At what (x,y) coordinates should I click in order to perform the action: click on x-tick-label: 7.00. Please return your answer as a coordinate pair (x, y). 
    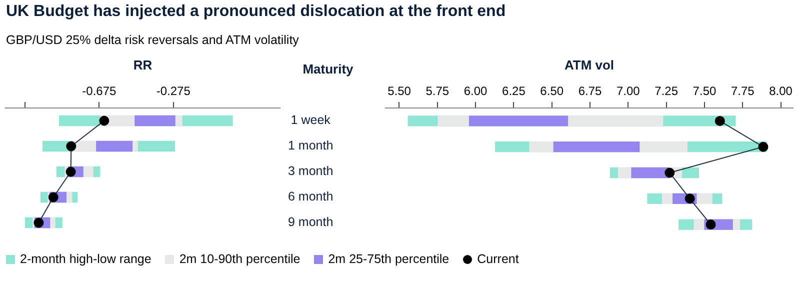
    Looking at the image, I should click on (628, 91).